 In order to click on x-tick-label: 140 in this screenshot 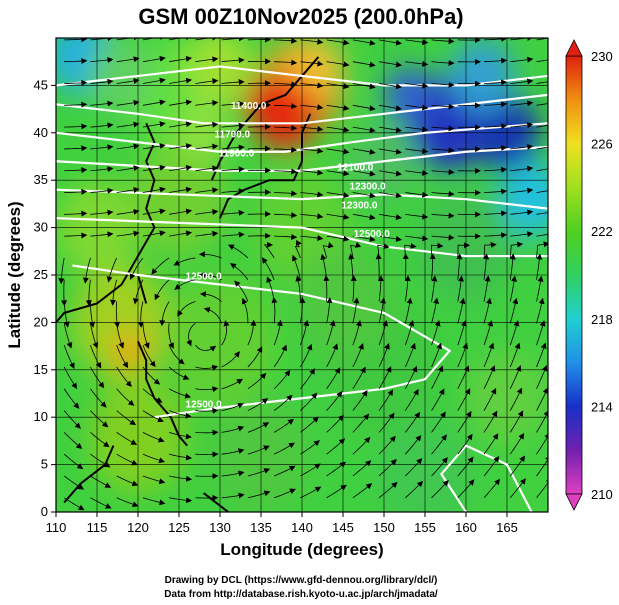, I will do `click(302, 527)`.